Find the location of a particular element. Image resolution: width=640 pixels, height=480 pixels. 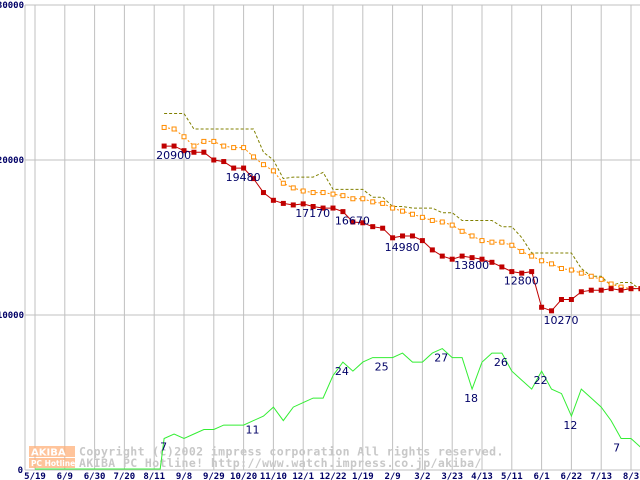

data-label-count: 26 is located at coordinates (501, 362).